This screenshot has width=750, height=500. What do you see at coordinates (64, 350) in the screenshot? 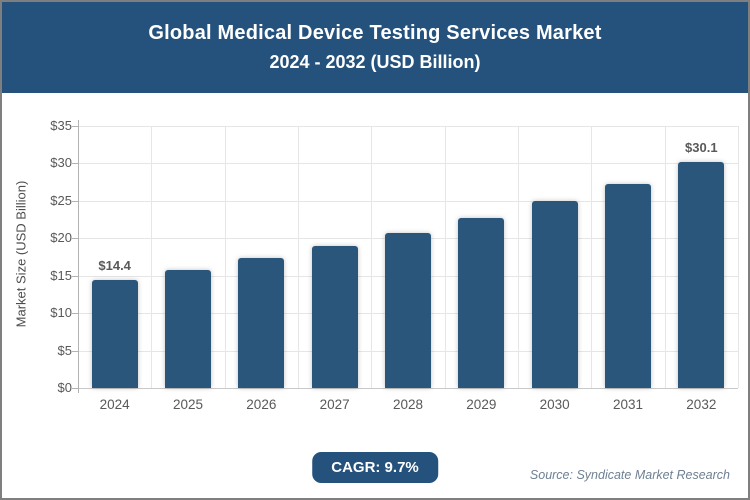
I see `y-axis-tick-label: $5` at bounding box center [64, 350].